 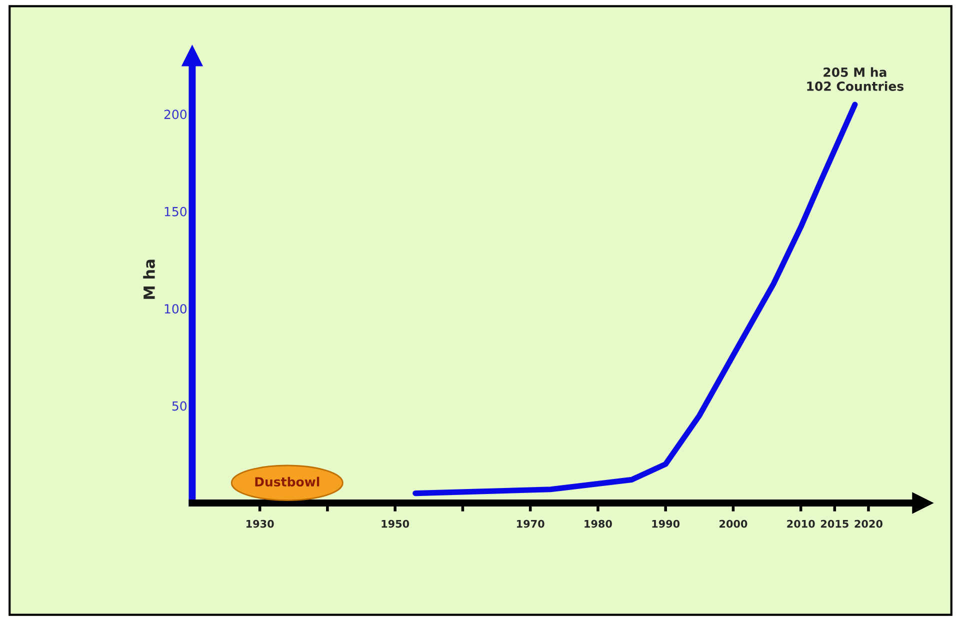 I want to click on y-axis-title: M ha, so click(x=149, y=279).